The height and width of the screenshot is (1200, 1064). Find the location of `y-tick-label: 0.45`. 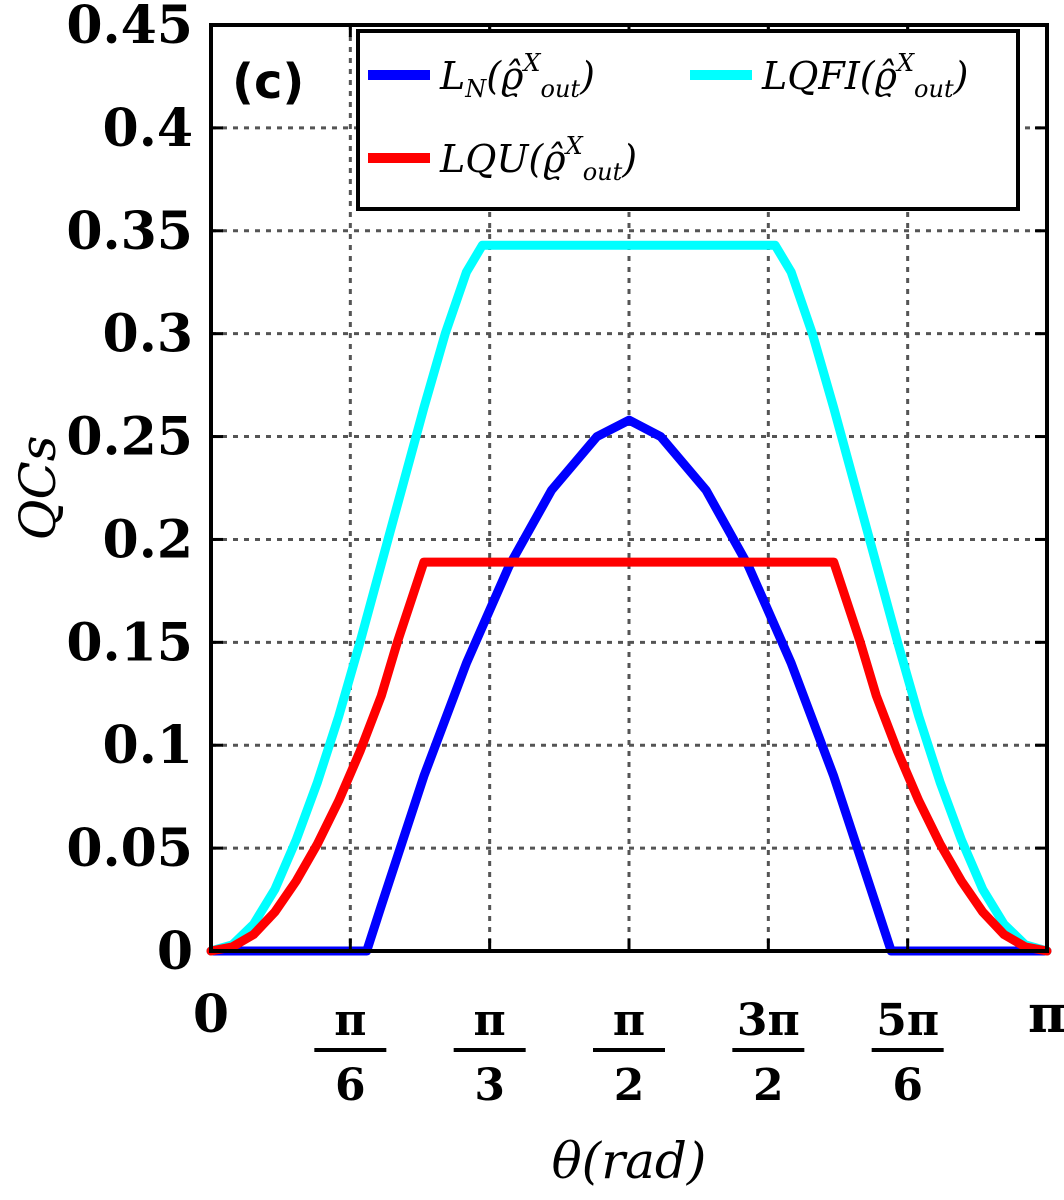

y-tick-label: 0.45 is located at coordinates (129, 28).